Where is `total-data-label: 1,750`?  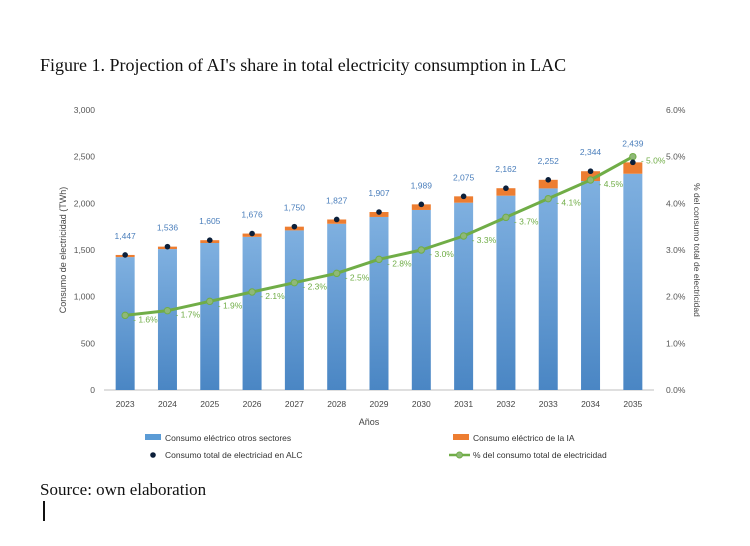
total-data-label: 1,750 is located at coordinates (295, 208).